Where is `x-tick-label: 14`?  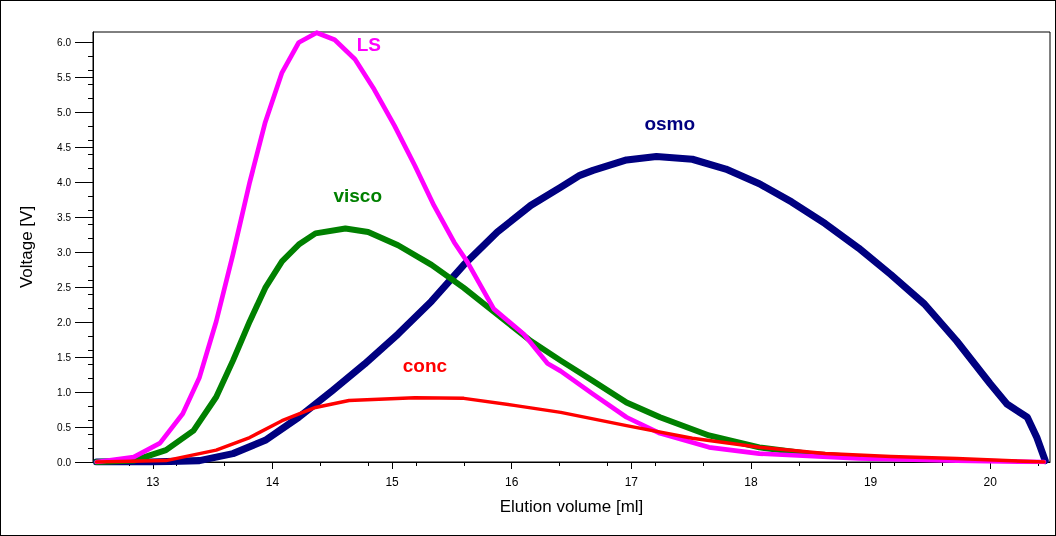 x-tick-label: 14 is located at coordinates (272, 482).